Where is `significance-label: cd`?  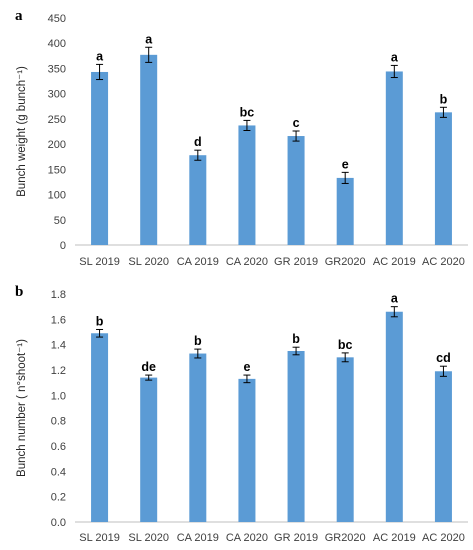
significance-label: cd is located at coordinates (443, 358).